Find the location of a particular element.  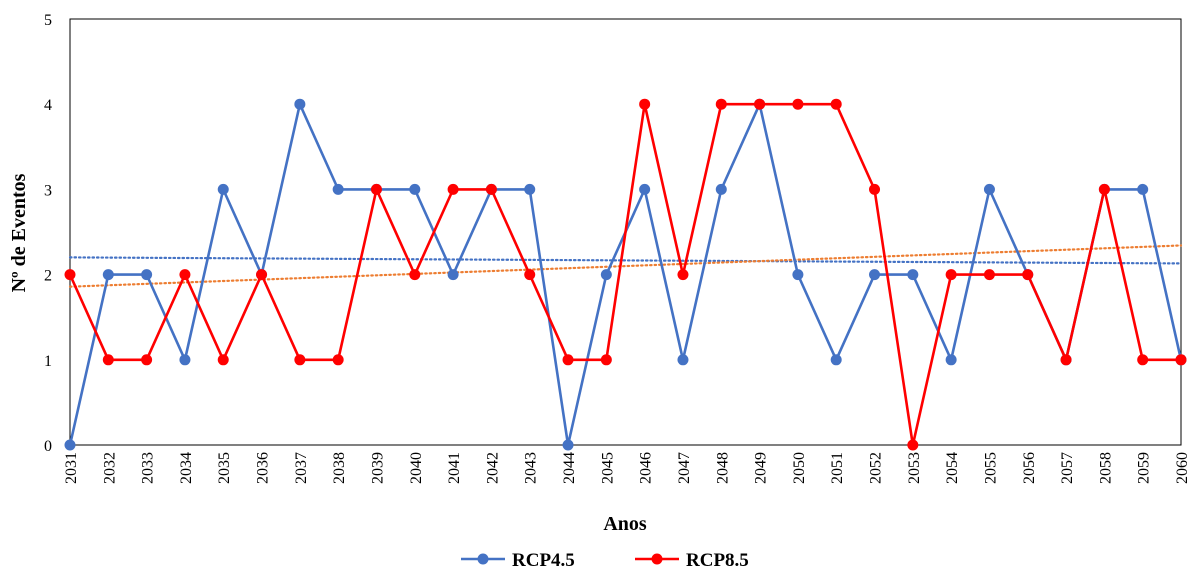

trendlines is located at coordinates (625, 266).